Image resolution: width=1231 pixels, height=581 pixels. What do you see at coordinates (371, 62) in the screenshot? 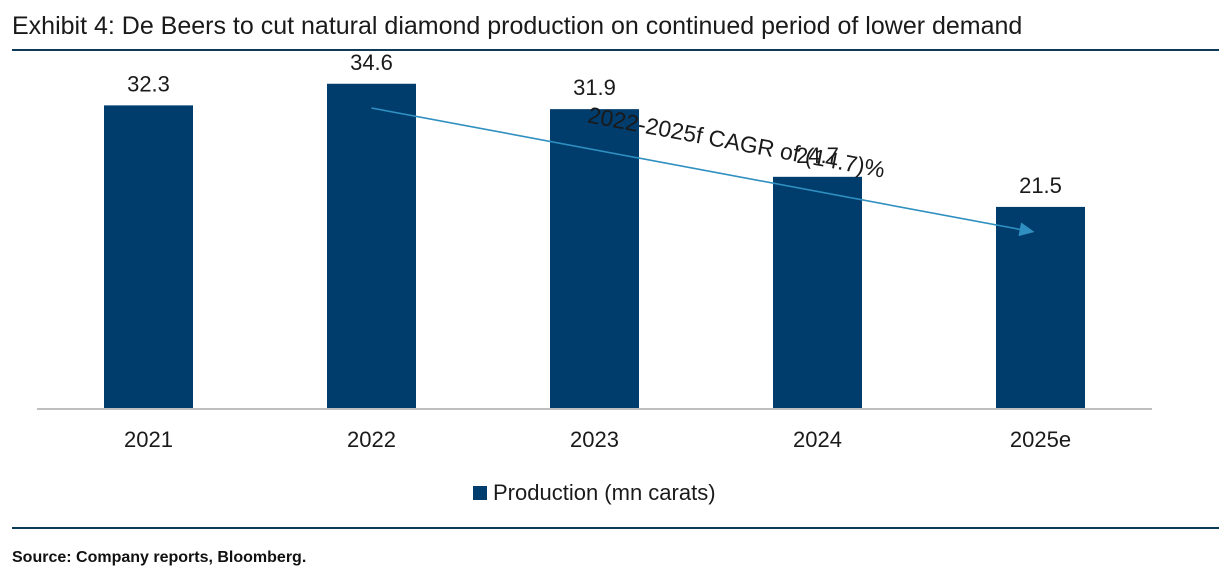
I see `data-label-2022: 34.6` at bounding box center [371, 62].